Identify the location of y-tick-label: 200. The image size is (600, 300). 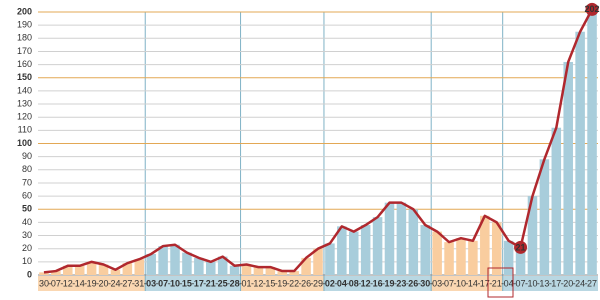
(24, 11).